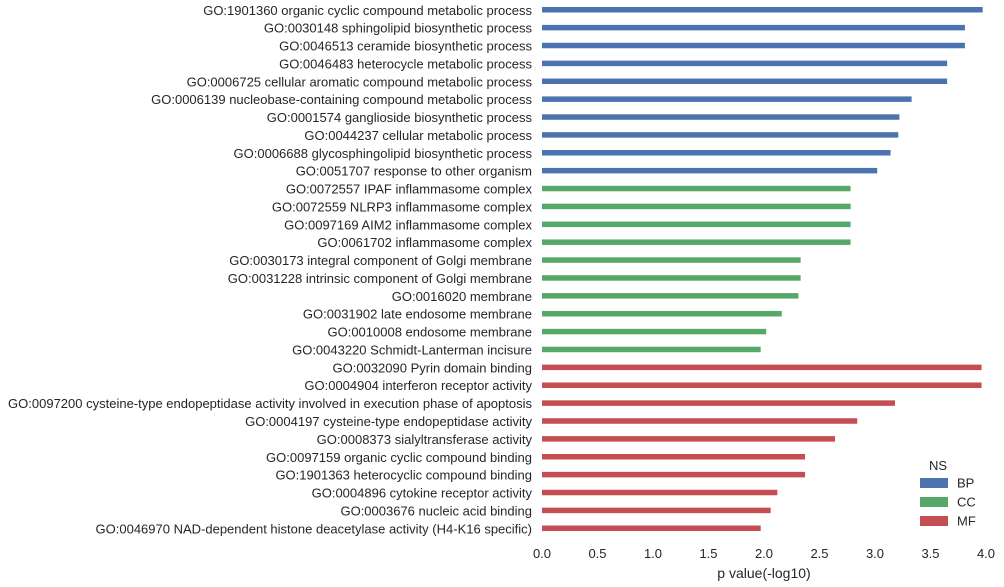  What do you see at coordinates (462, 296) in the screenshot?
I see `category-label: GO:0016020 membrane` at bounding box center [462, 296].